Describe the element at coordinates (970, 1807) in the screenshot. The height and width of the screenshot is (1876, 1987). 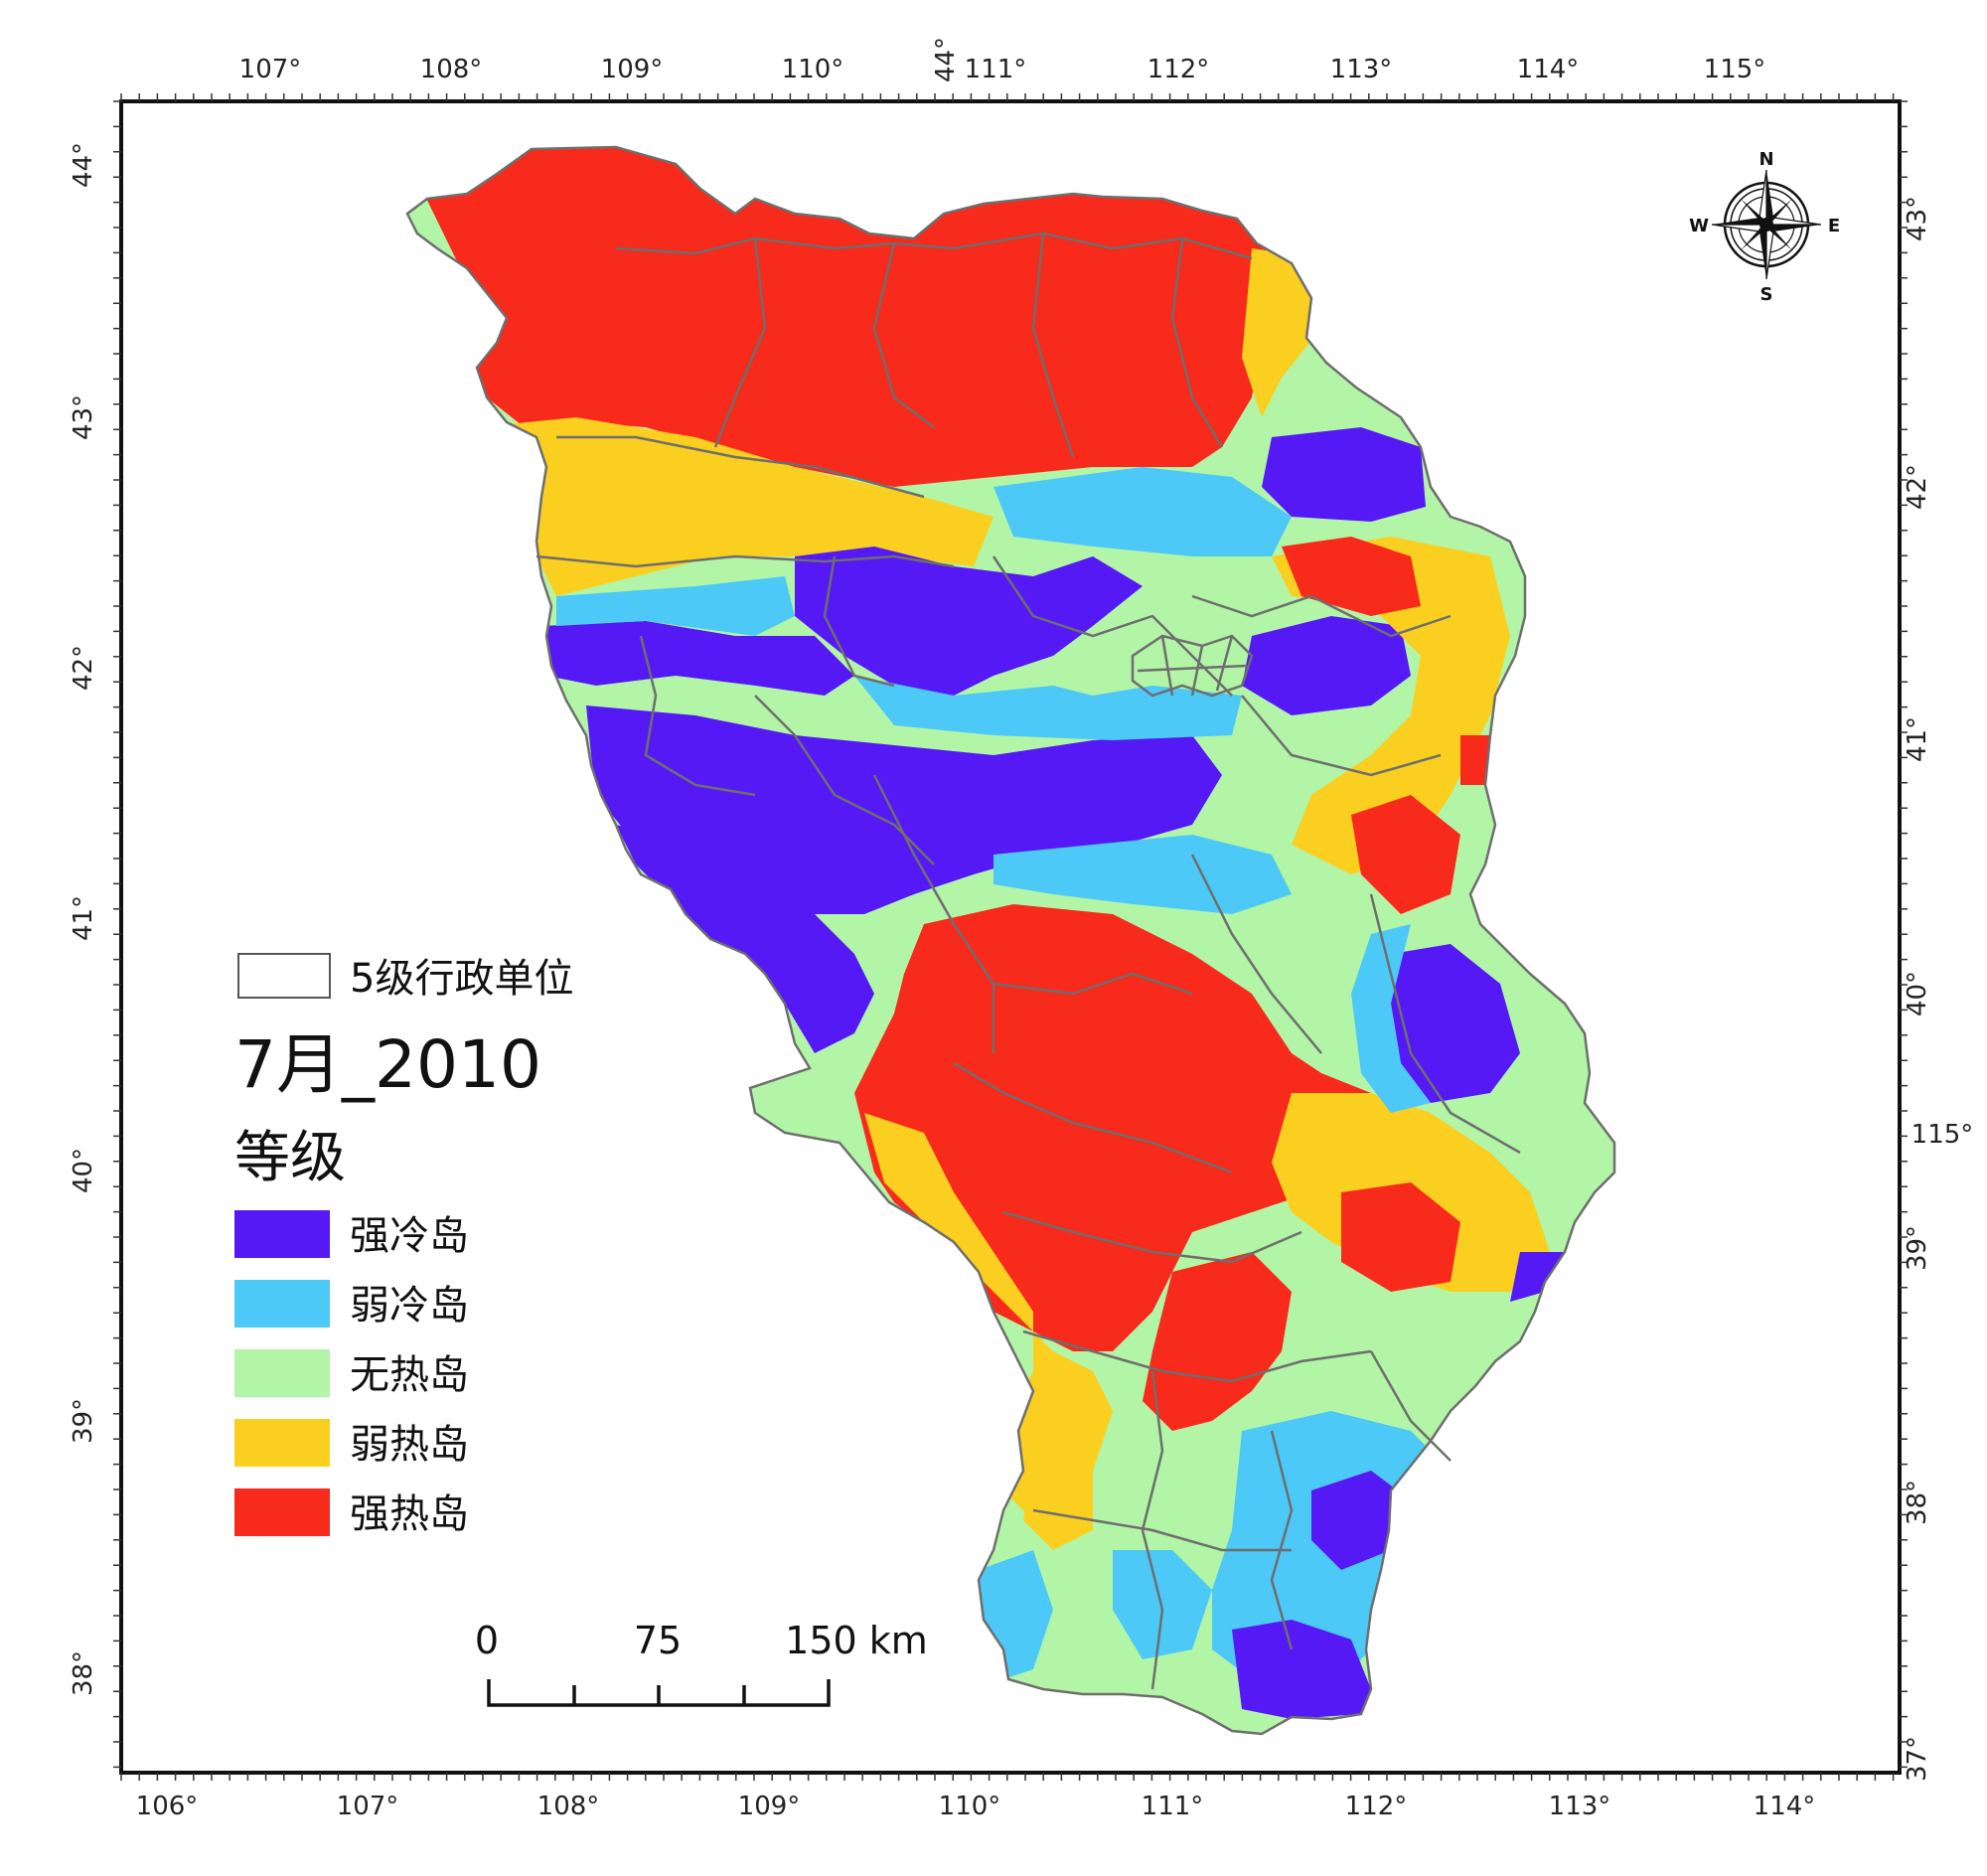
I see `bottom-lon-label: 110°` at that location.